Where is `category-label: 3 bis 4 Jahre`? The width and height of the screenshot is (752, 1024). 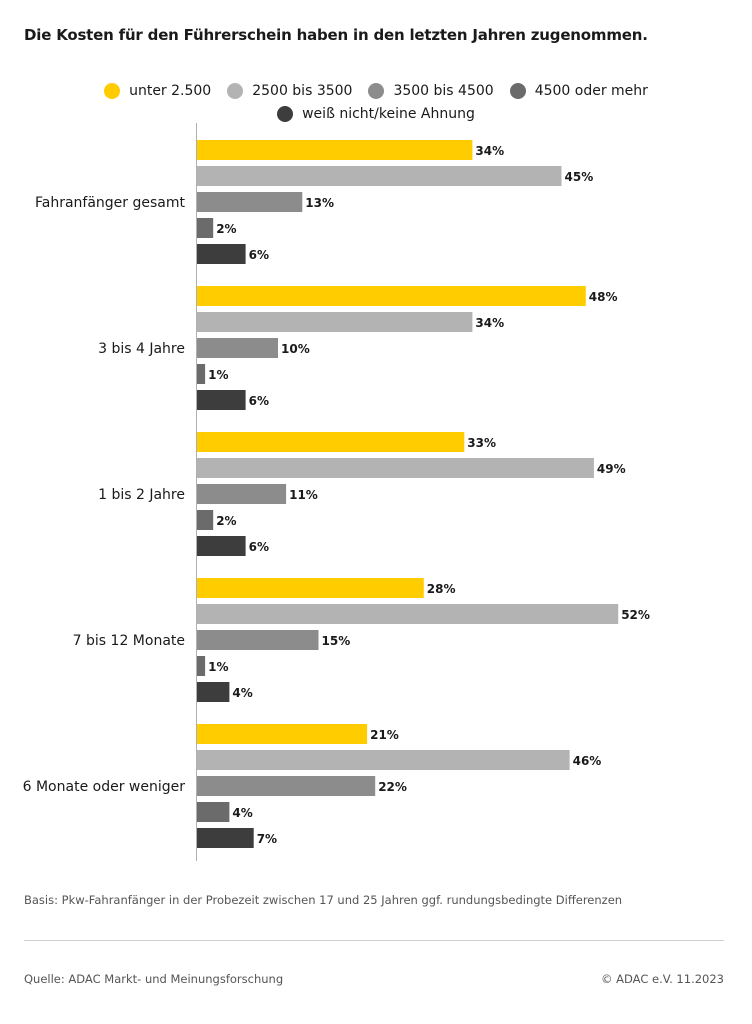 category-label: 3 bis 4 Jahre is located at coordinates (141, 349).